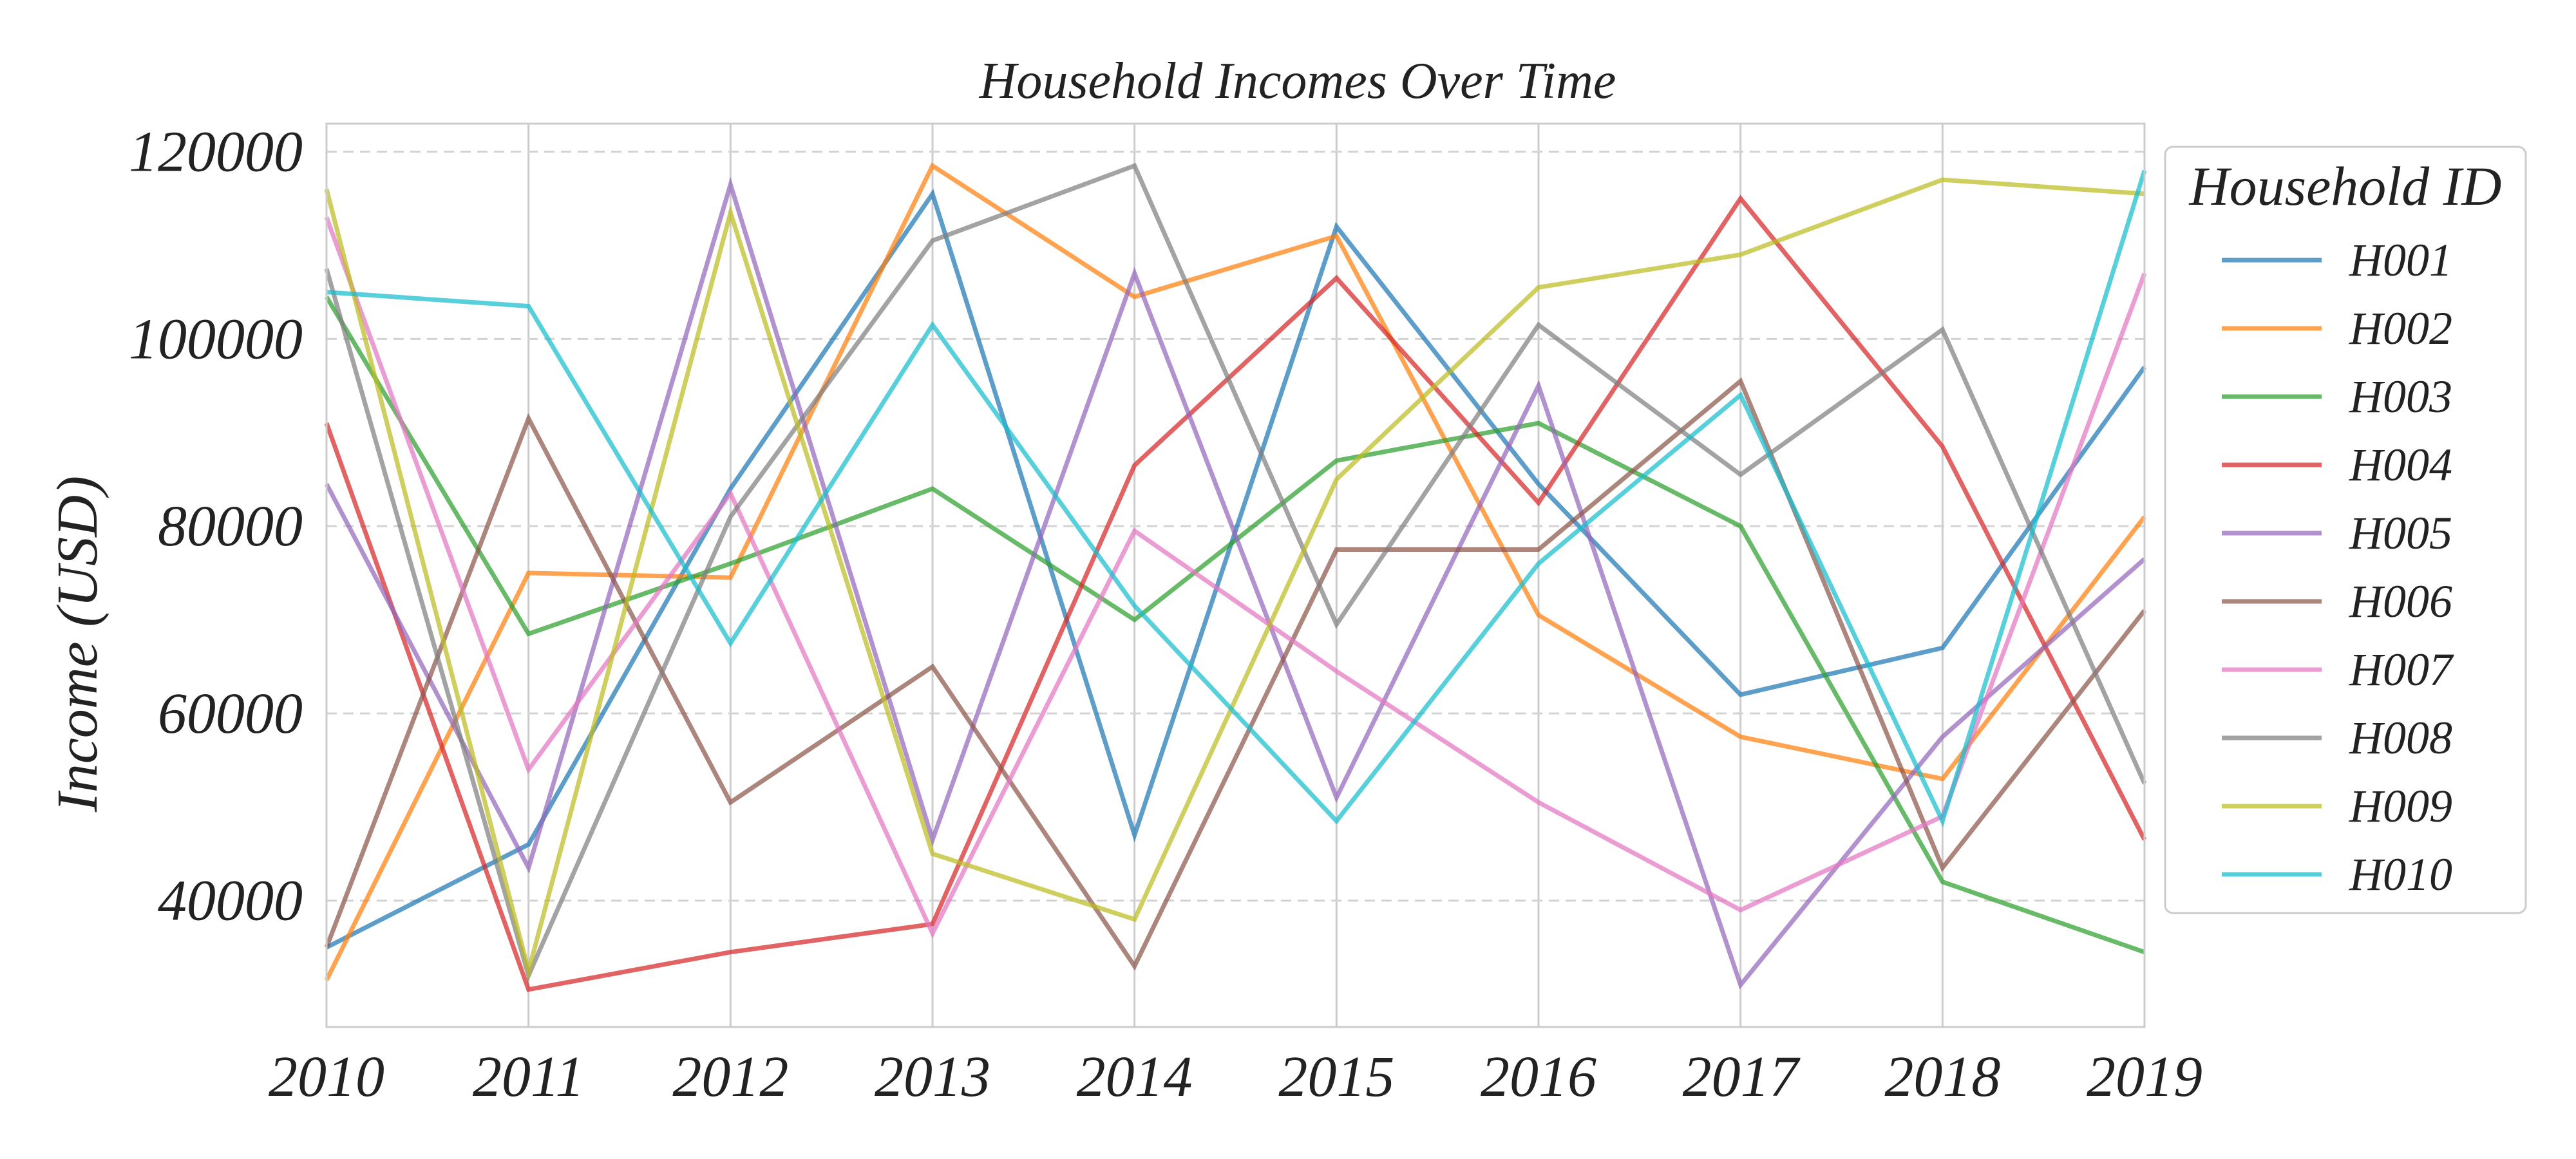 The image size is (2576, 1159). What do you see at coordinates (231, 526) in the screenshot?
I see `y-tick-label: 80000` at bounding box center [231, 526].